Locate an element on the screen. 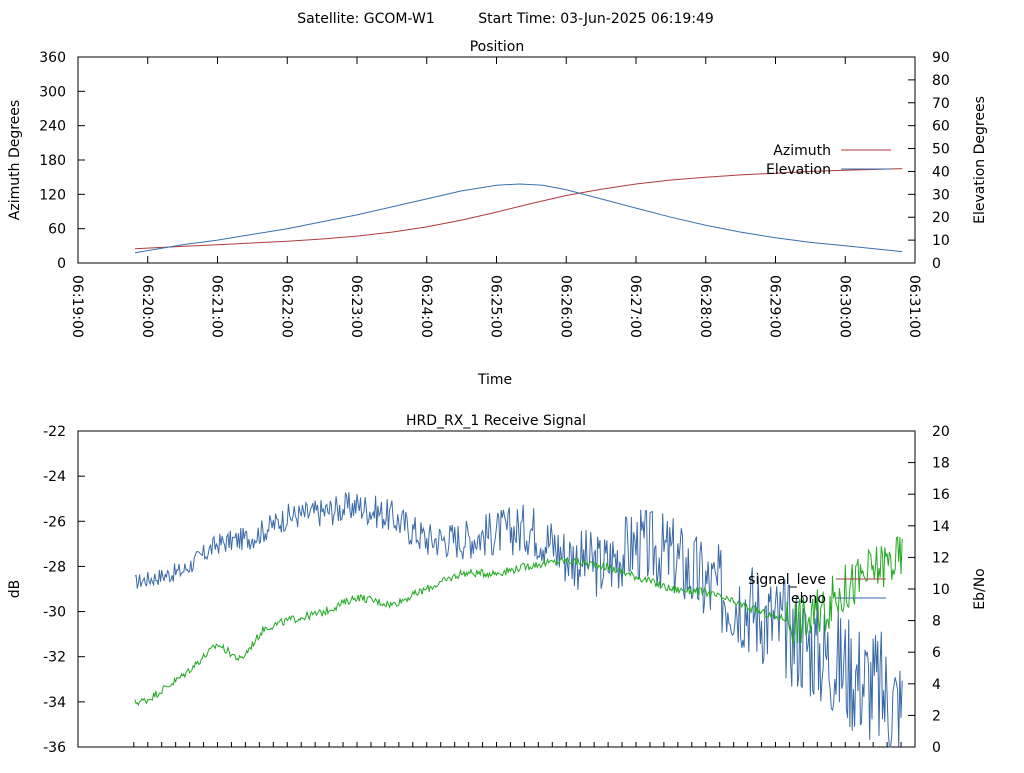 This screenshot has width=1024, height=773. satellite-label: Satellite: GCOM-W1 is located at coordinates (365, 19).